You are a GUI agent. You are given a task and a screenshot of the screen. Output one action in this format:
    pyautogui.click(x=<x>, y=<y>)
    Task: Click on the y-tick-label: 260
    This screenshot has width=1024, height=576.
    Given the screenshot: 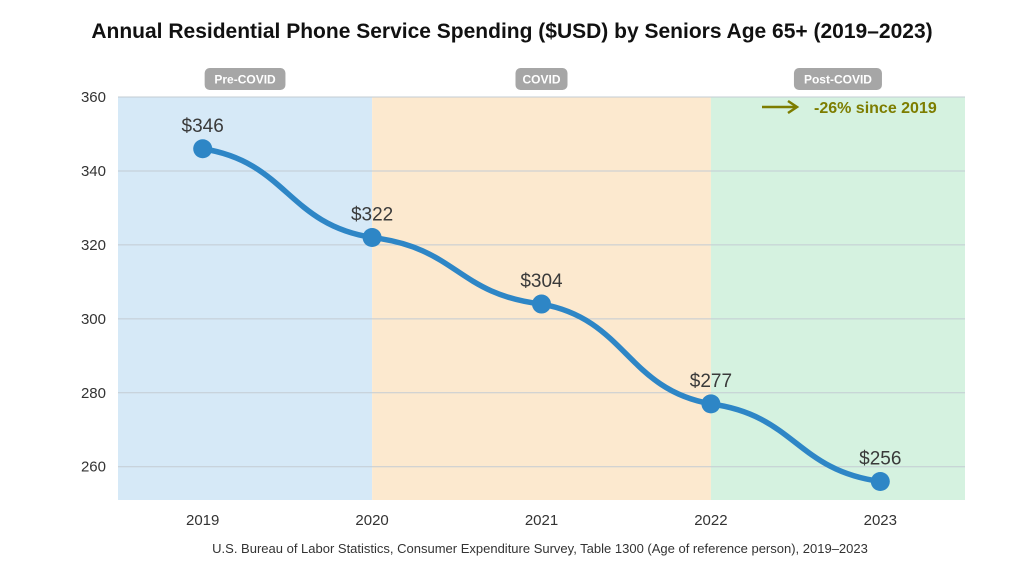 What is the action you would take?
    pyautogui.click(x=93, y=467)
    